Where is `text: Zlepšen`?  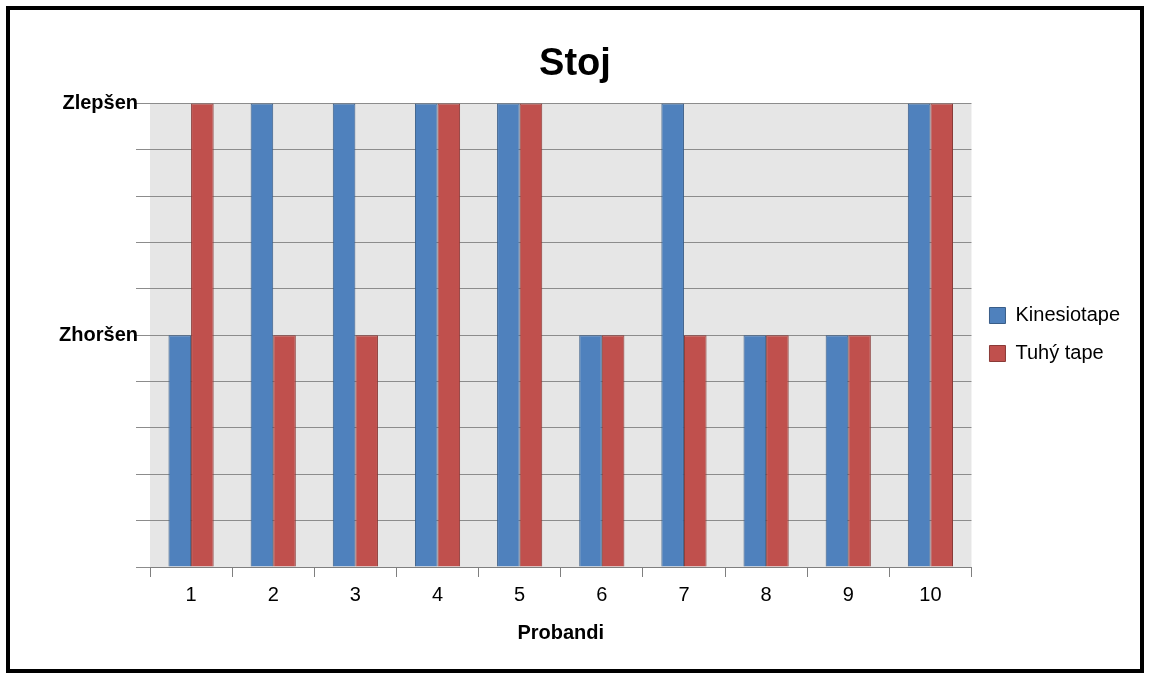 text: Zlepšen is located at coordinates (100, 102).